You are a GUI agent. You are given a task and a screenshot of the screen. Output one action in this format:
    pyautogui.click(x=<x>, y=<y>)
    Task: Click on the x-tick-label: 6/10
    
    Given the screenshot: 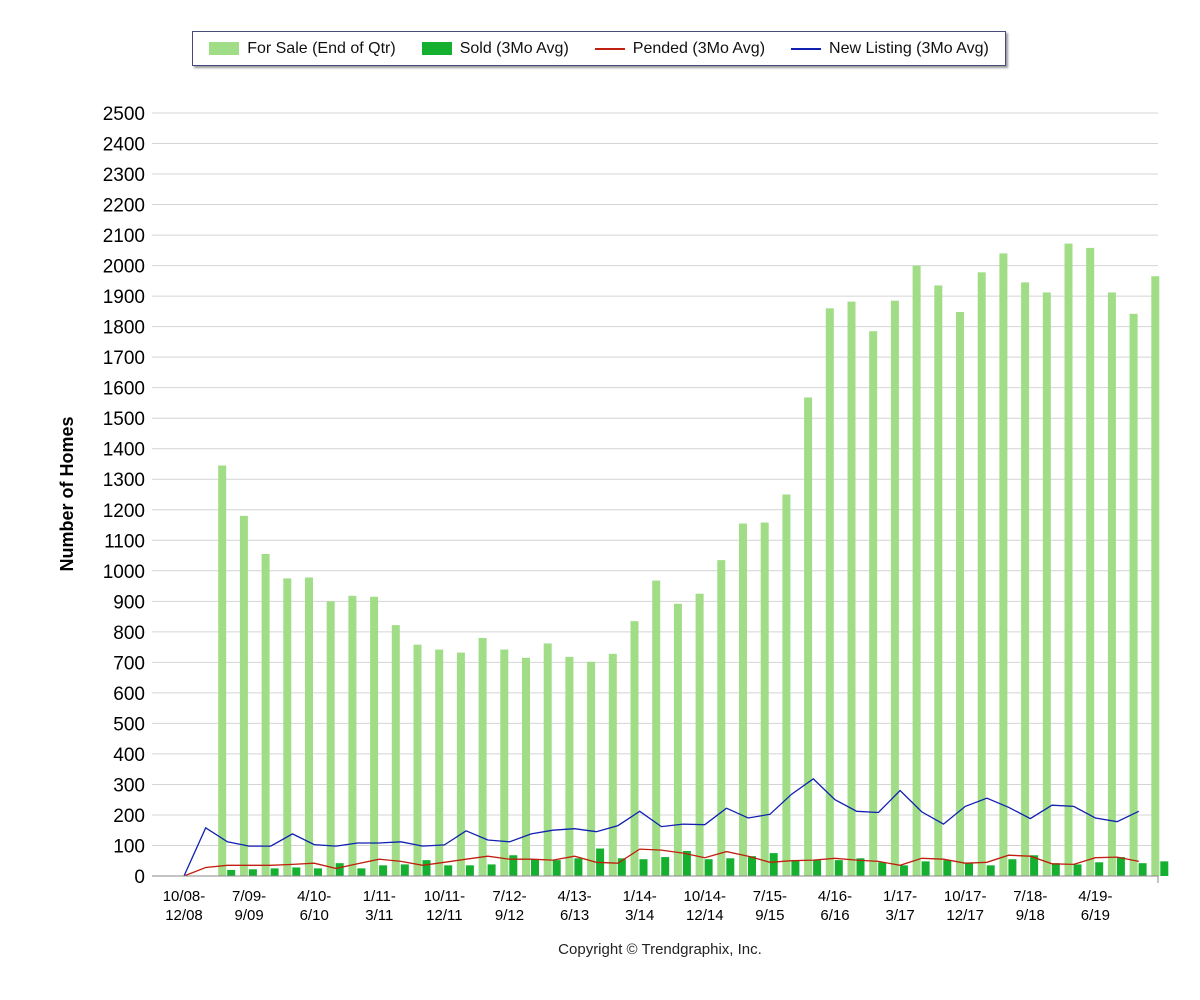 What is the action you would take?
    pyautogui.click(x=314, y=915)
    